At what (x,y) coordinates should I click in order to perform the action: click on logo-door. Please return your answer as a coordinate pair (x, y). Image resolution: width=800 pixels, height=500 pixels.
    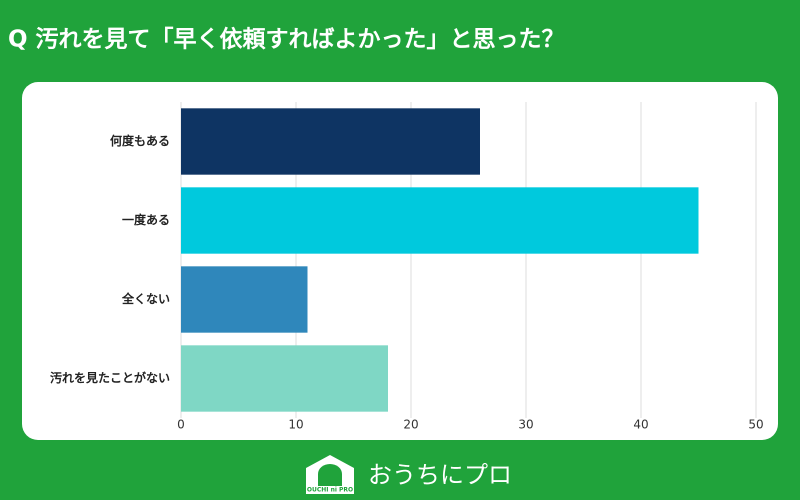
    Looking at the image, I should click on (330, 475).